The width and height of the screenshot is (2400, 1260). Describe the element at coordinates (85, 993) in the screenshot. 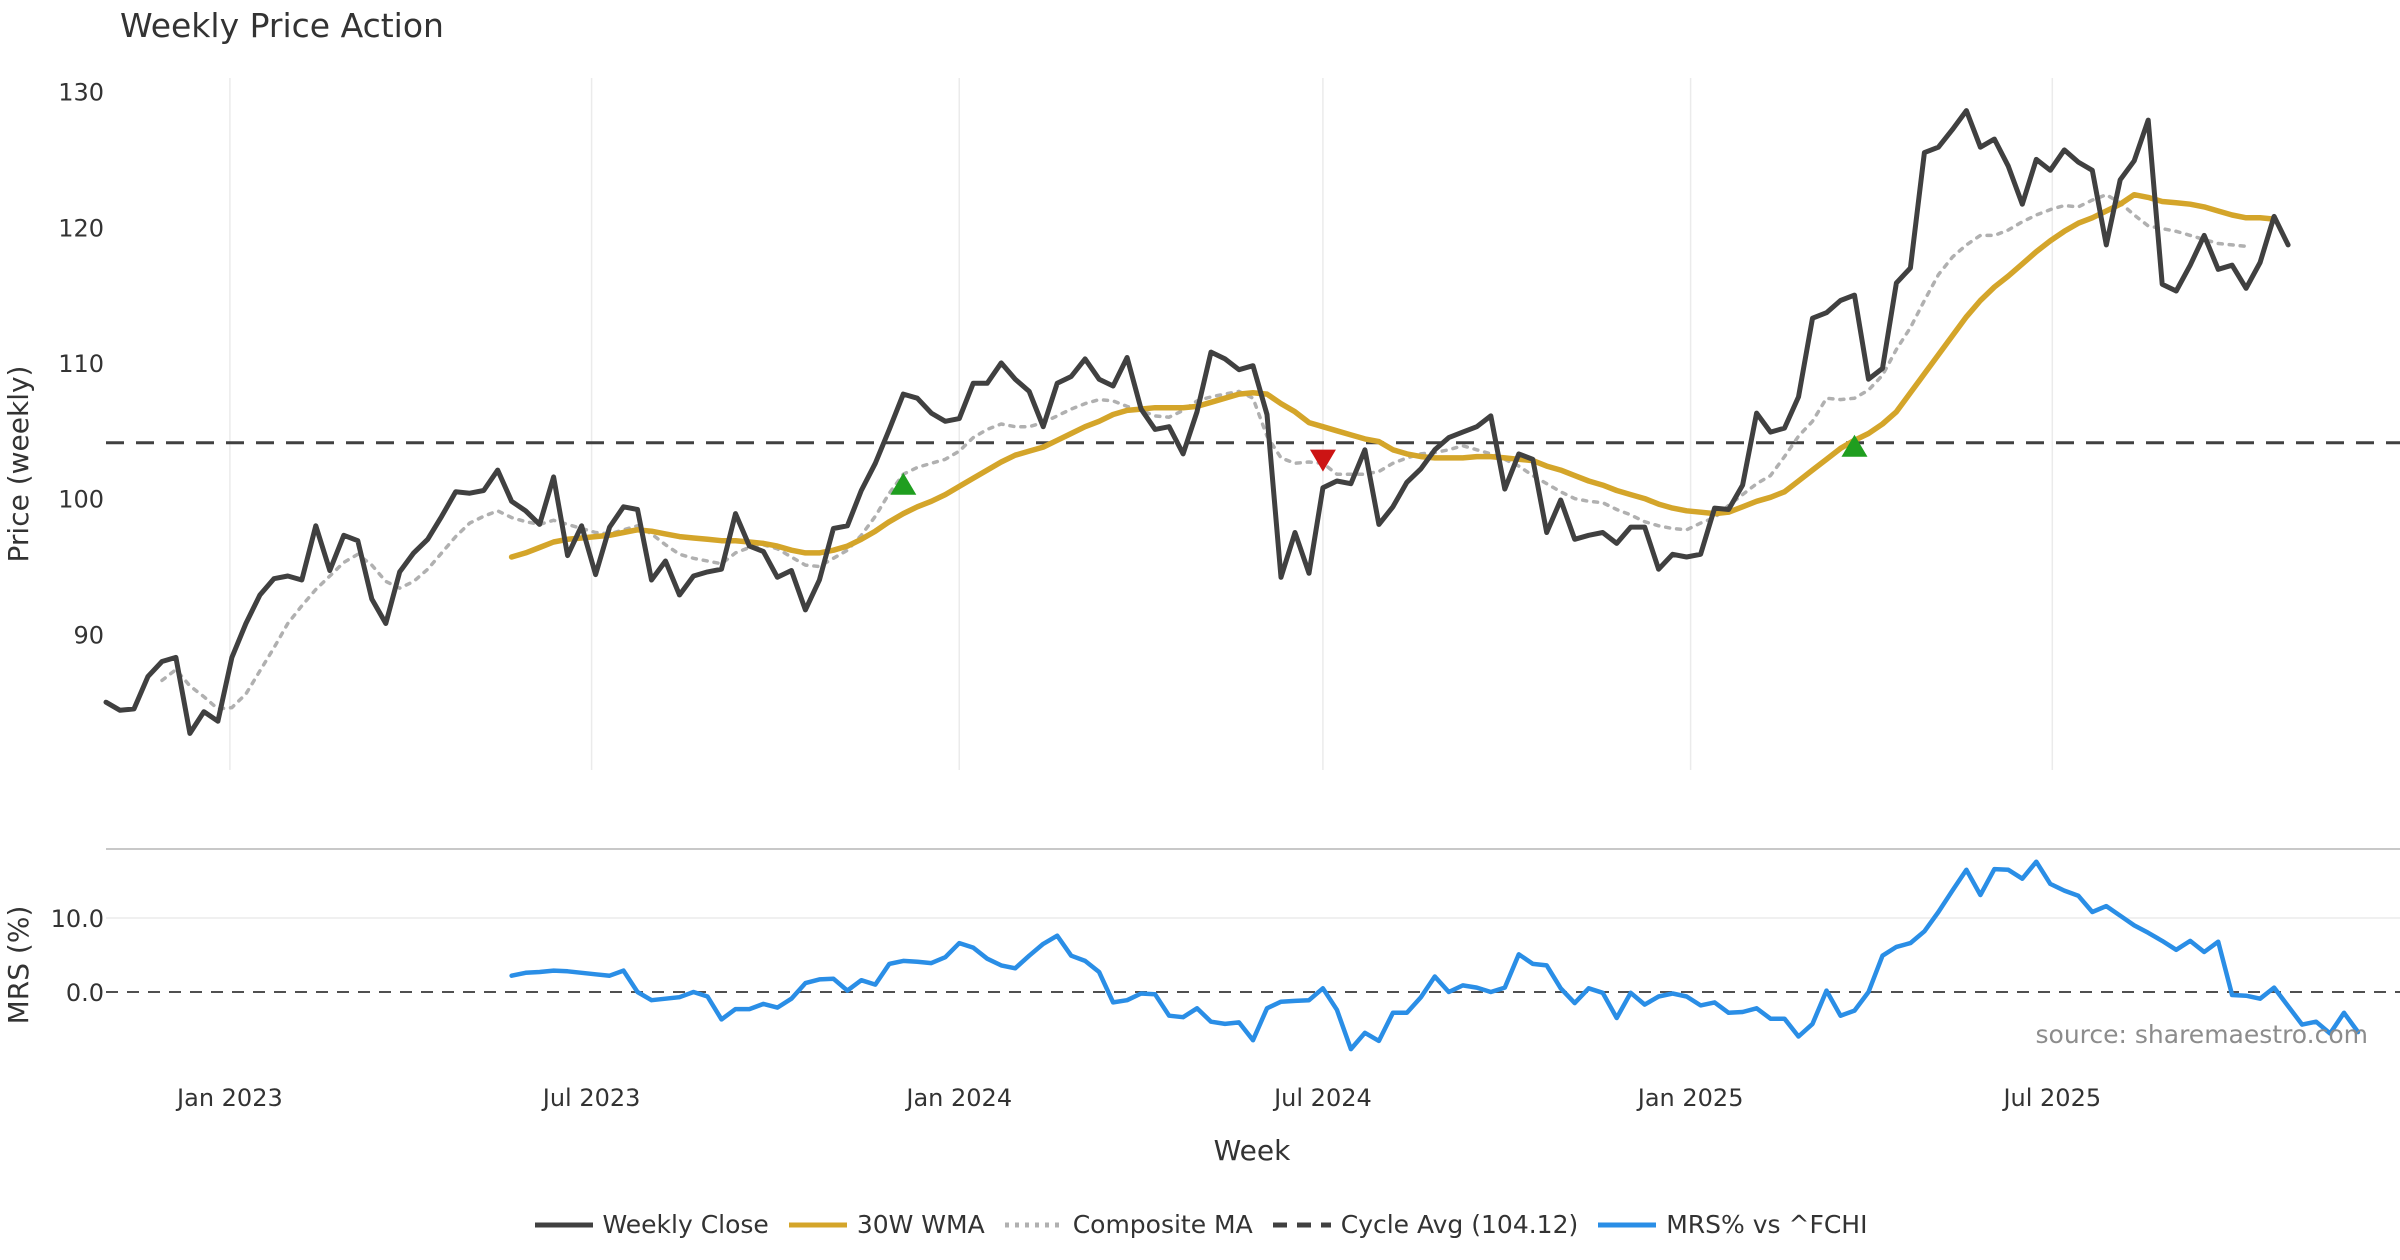

I see `y-tick-label: 0.0` at that location.